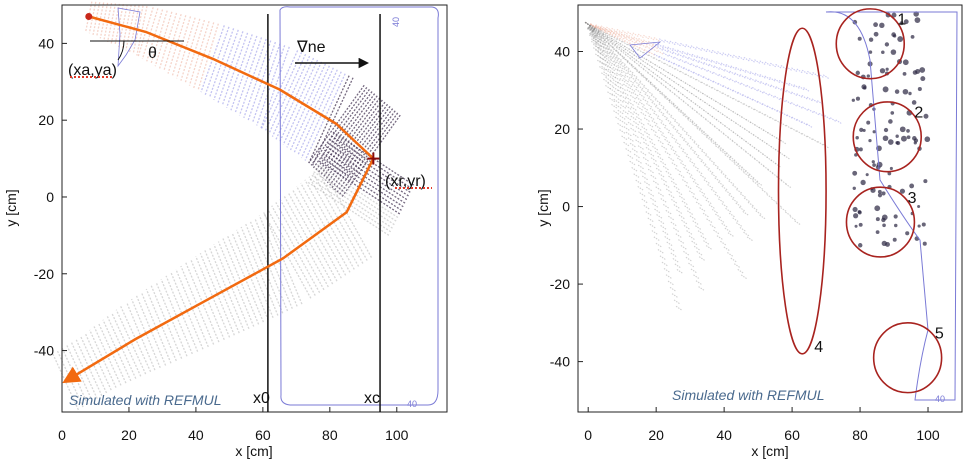 The height and width of the screenshot is (468, 965). Describe the element at coordinates (129, 435) in the screenshot. I see `x-tick-label: 20` at that location.